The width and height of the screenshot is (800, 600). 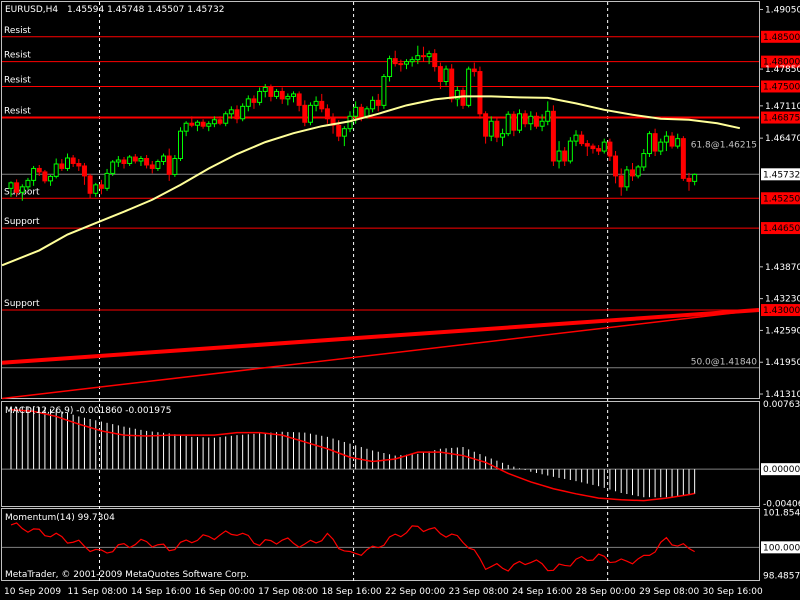 I want to click on time-label: 30 Sep 16:00, so click(x=733, y=592).